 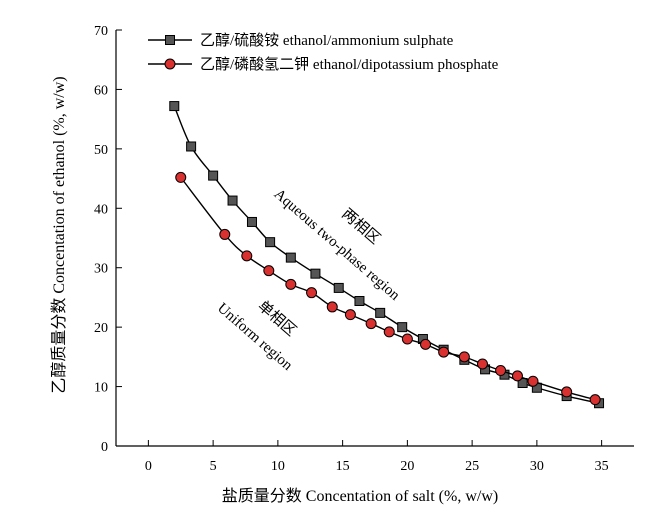 I want to click on x-tick-label: 20, so click(x=407, y=466).